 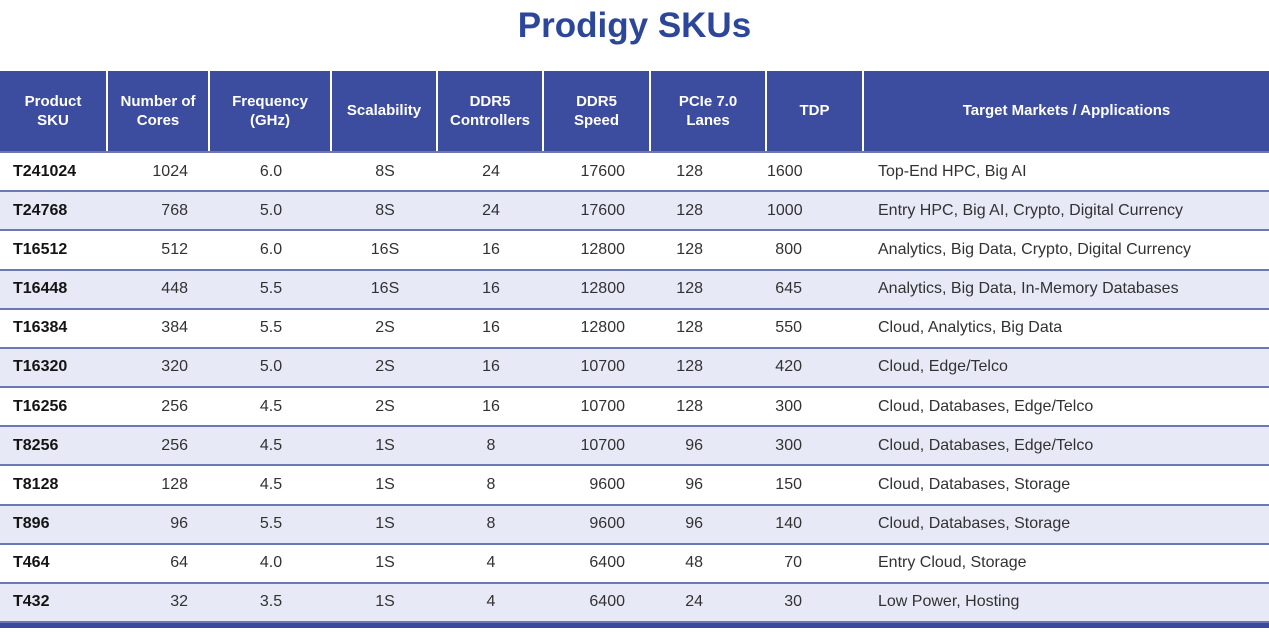 I want to click on cell-scalability: 16S, so click(x=385, y=249).